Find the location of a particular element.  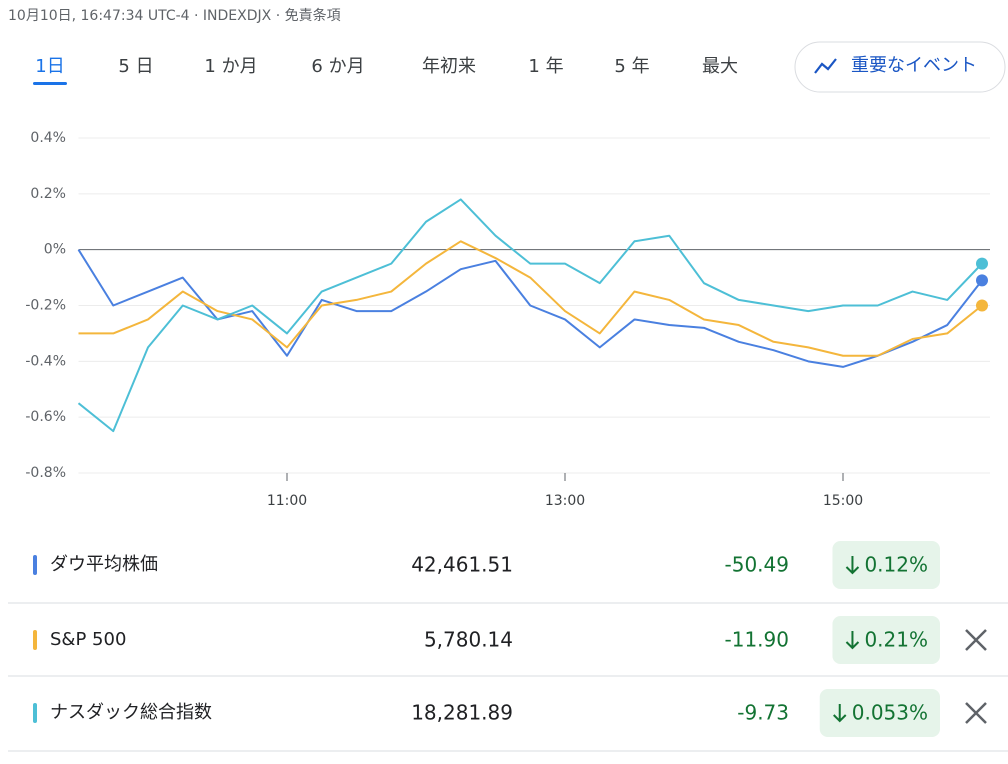

tab: 5 年 is located at coordinates (631, 66).